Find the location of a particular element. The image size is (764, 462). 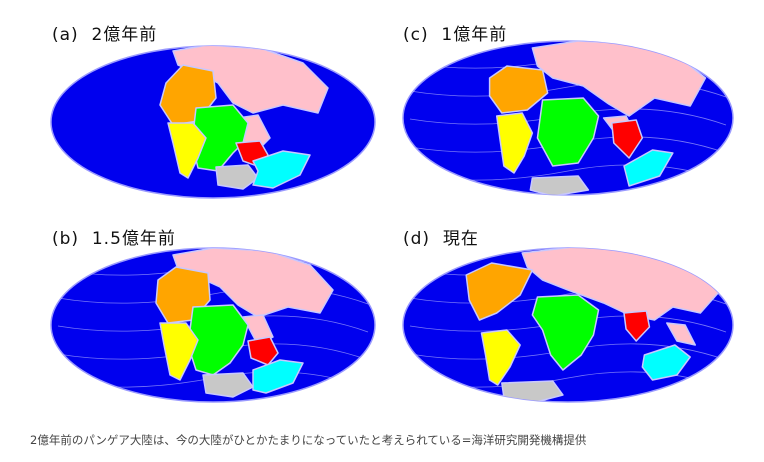

panel-b-title: (b) 1.5億年前 is located at coordinates (114, 239).